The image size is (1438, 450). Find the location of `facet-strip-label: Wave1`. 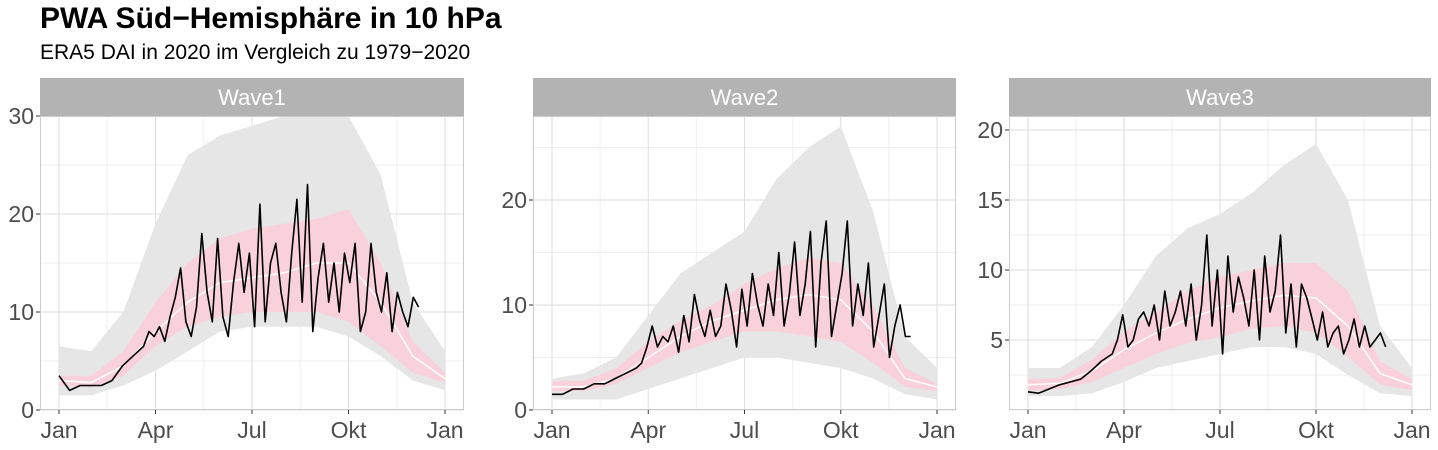

facet-strip-label: Wave1 is located at coordinates (252, 97).